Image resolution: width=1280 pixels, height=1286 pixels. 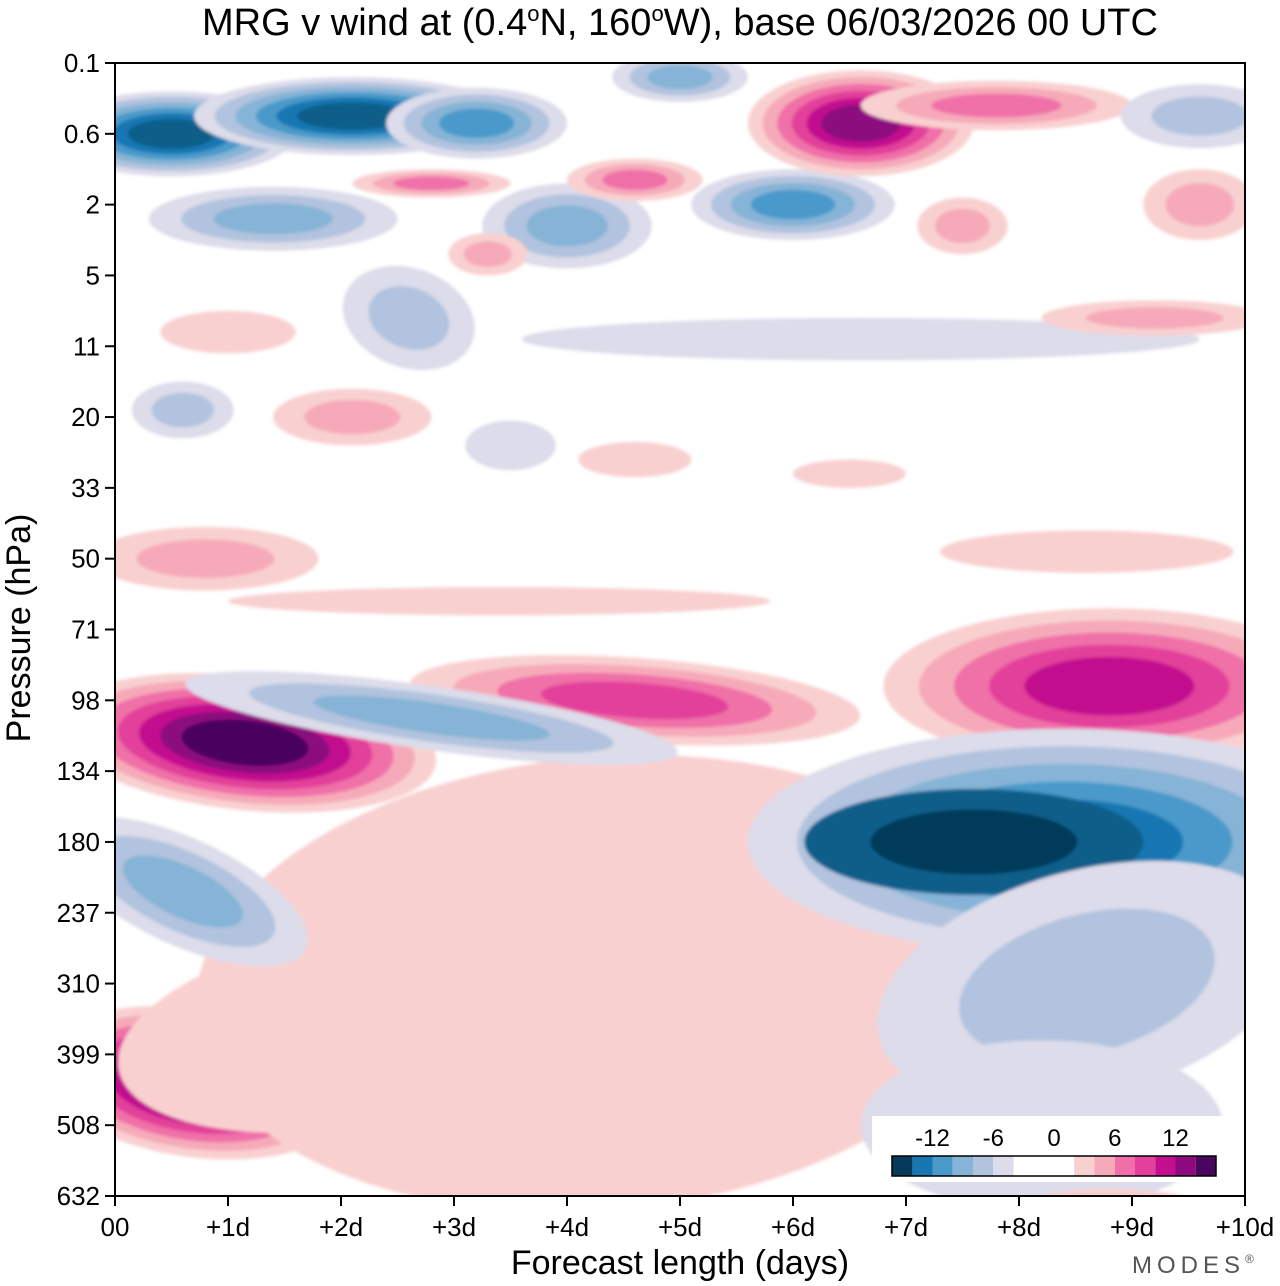 I want to click on y-tick-label: 399, so click(x=78, y=1054).